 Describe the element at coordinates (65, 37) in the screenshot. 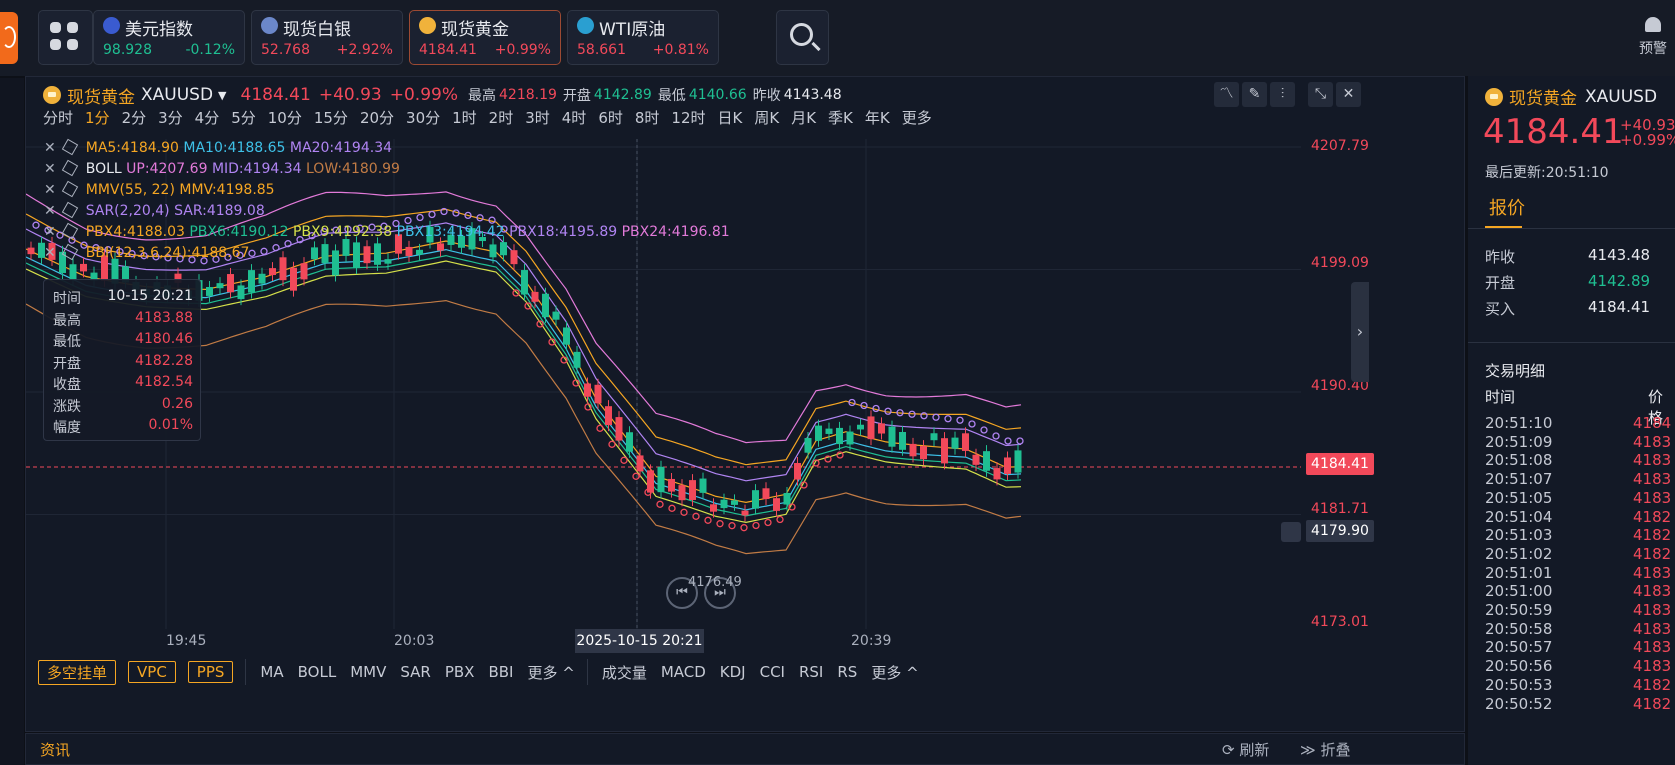

I see `apps-grid-button` at that location.